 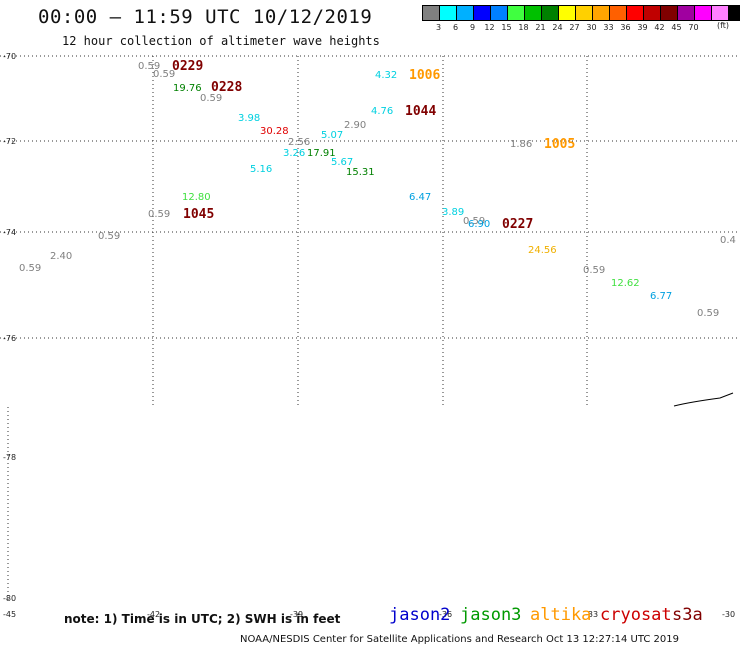 I want to click on lat-label: -76, so click(x=9, y=338).